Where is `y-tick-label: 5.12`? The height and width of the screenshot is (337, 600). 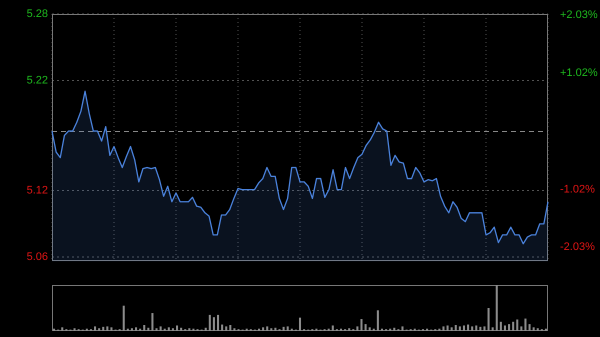 y-tick-label: 5.12 is located at coordinates (37, 190).